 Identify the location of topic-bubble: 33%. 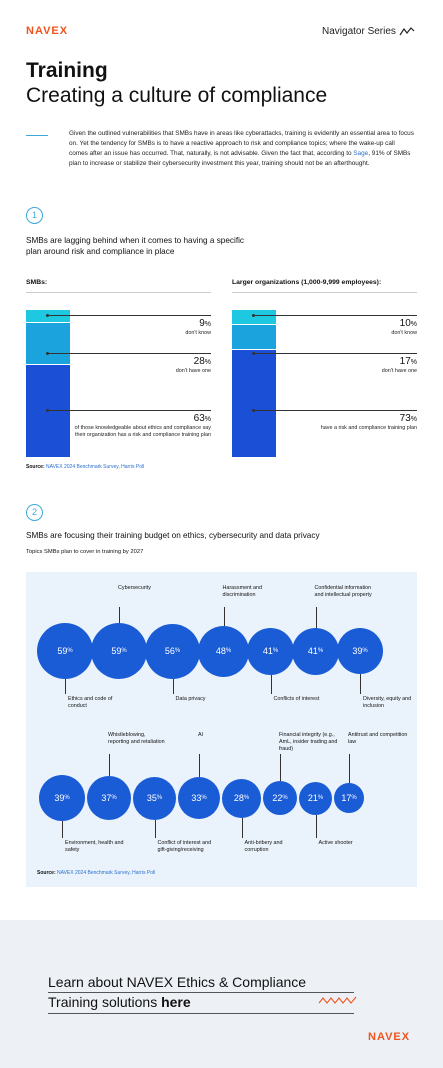
(199, 798).